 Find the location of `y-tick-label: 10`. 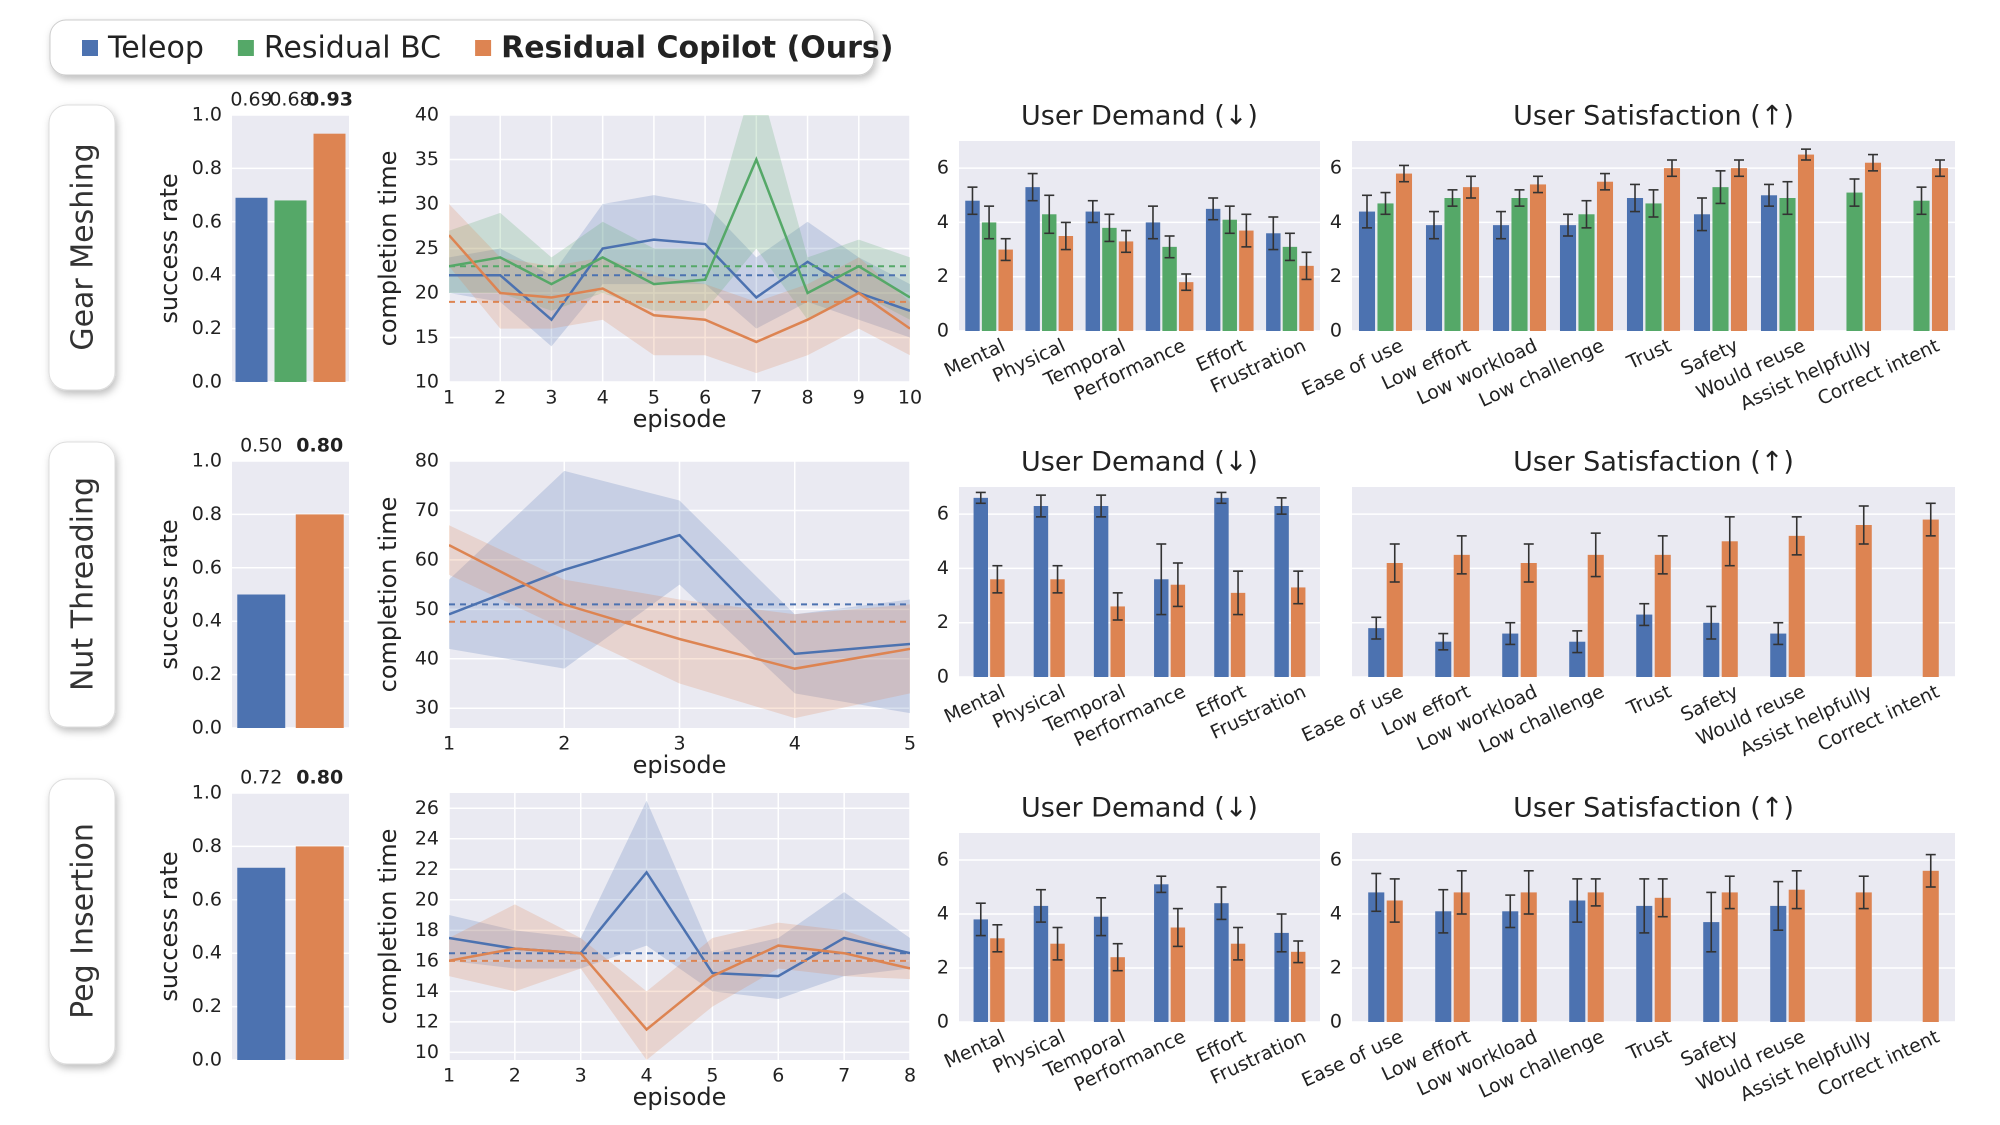

y-tick-label: 10 is located at coordinates (427, 1052).